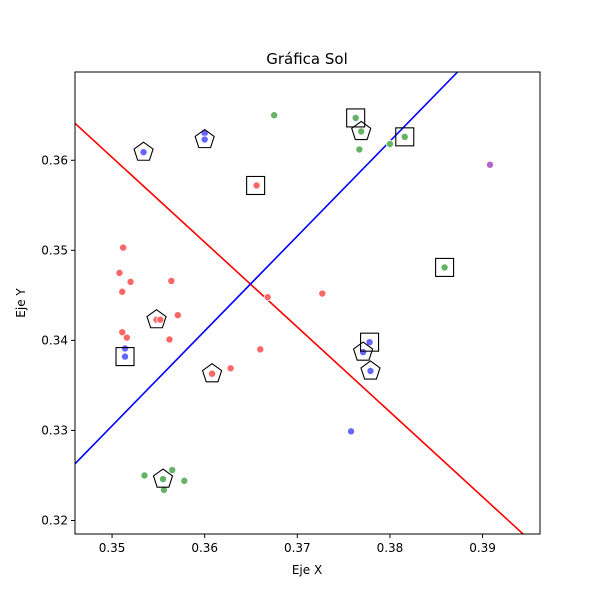  I want to click on y-tick-label: 0.33, so click(54, 430).